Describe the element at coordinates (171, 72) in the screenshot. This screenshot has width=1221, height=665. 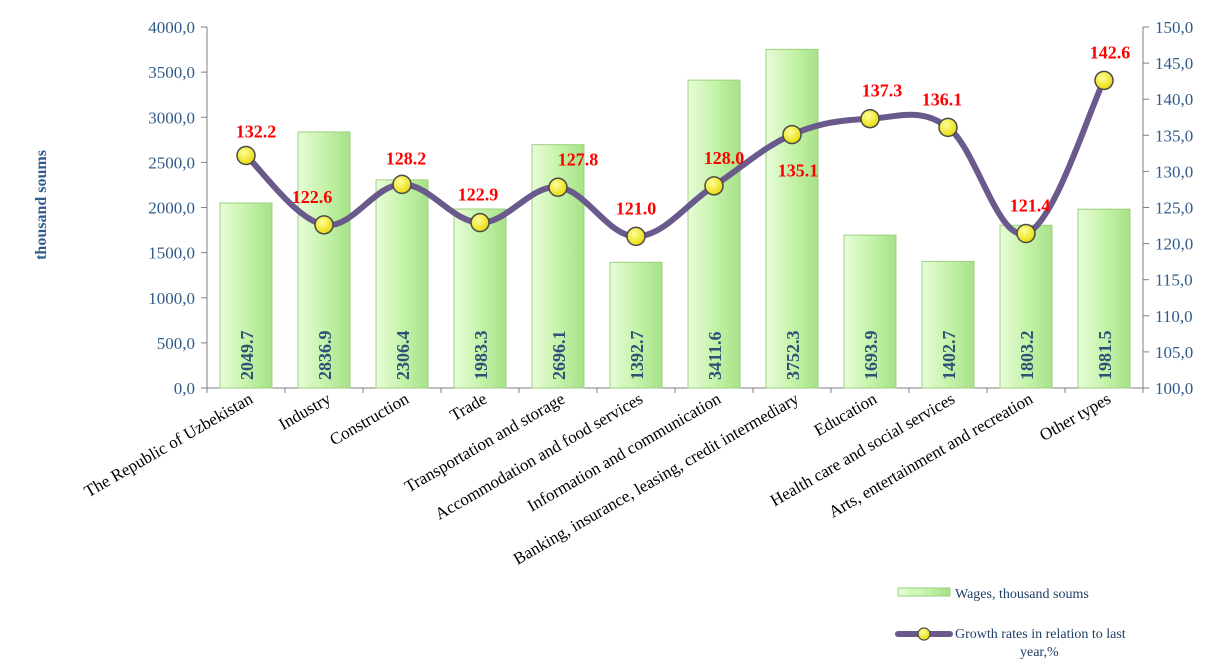
I see `left-tick-label: 3500,0` at that location.